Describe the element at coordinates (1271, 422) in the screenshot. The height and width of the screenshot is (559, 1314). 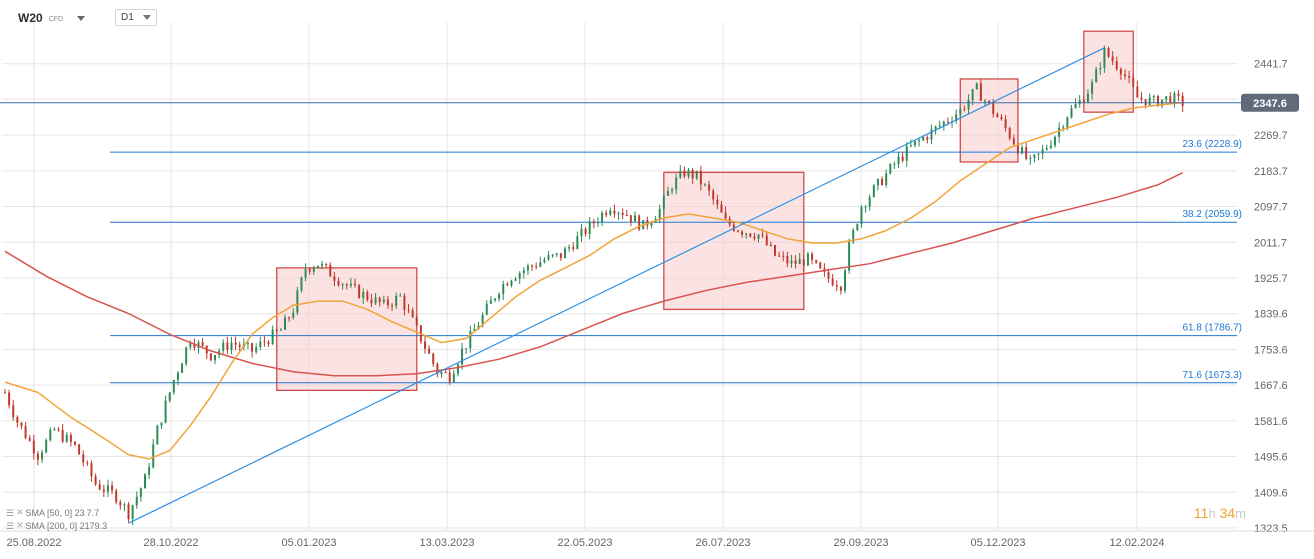
I see `y-tick-label: 1581.6` at that location.